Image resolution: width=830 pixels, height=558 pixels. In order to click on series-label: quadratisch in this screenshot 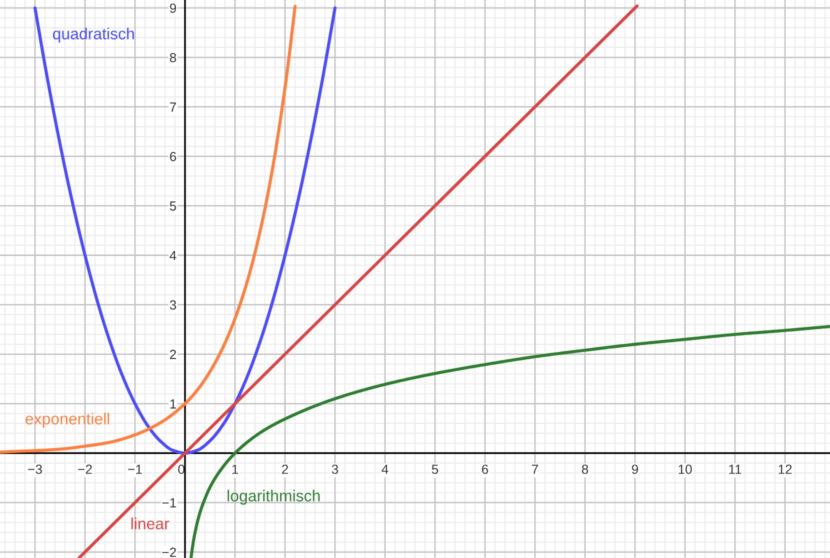, I will do `click(93, 35)`.